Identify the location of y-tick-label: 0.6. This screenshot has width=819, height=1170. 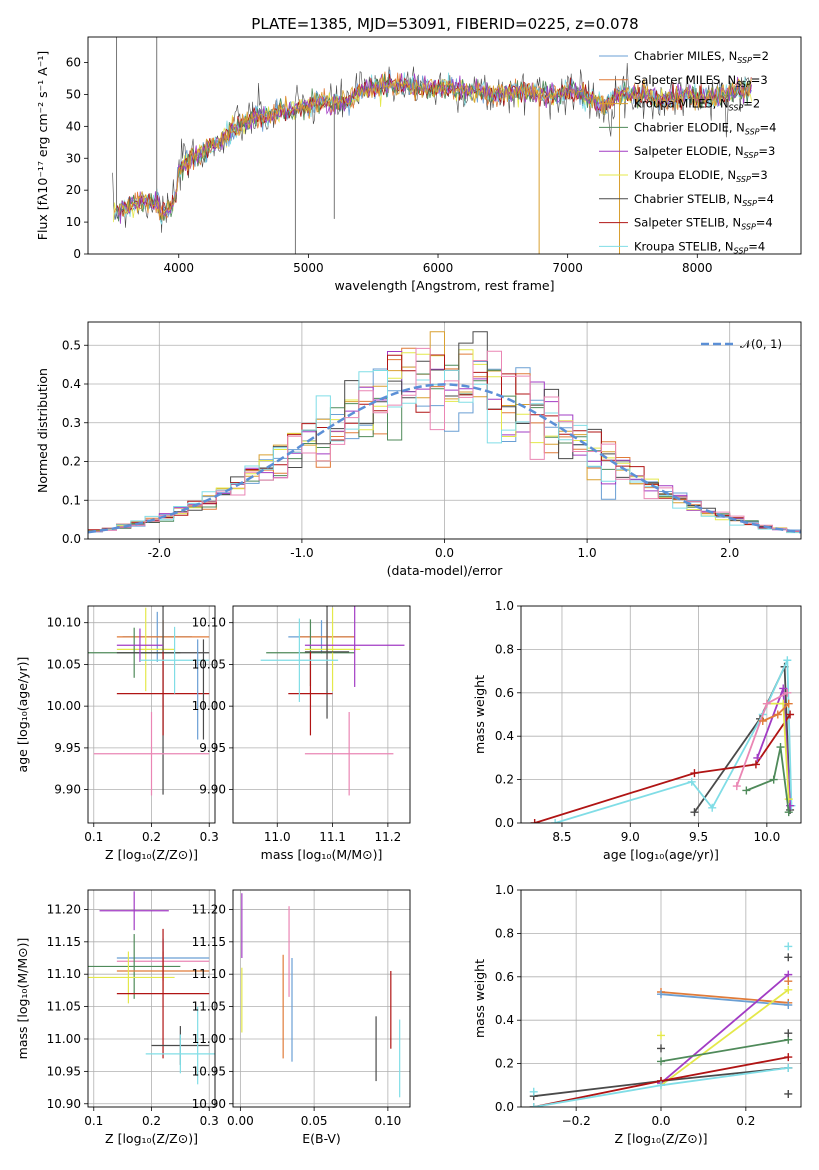
(504, 977).